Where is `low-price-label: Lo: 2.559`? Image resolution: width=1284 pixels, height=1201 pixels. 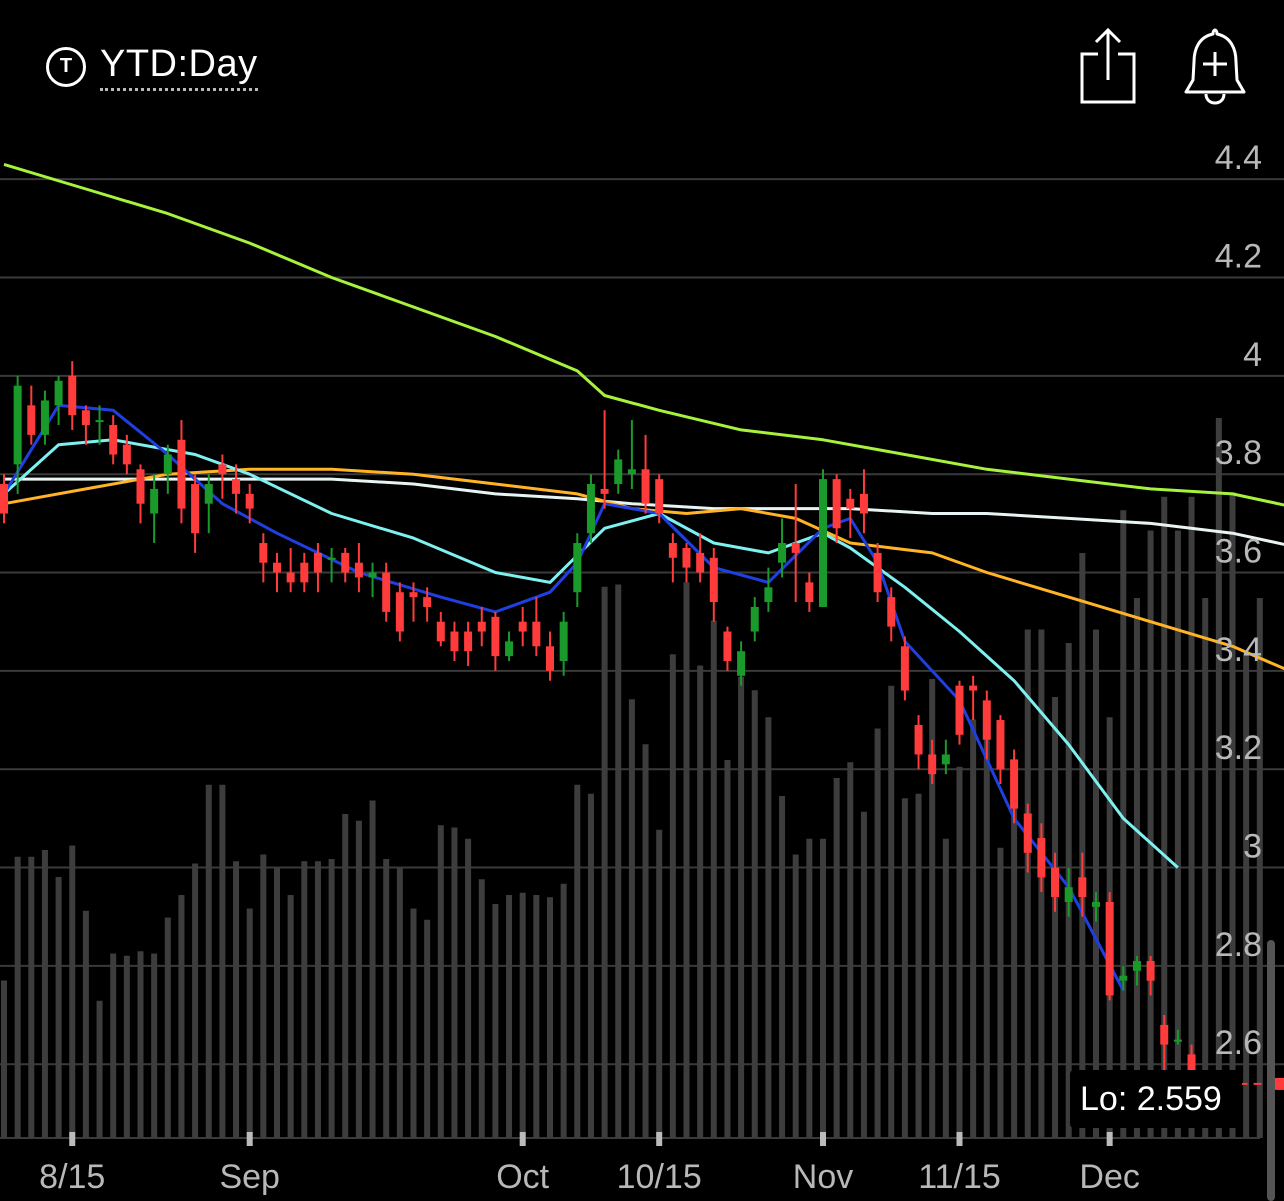 low-price-label: Lo: 2.559 is located at coordinates (1151, 1099).